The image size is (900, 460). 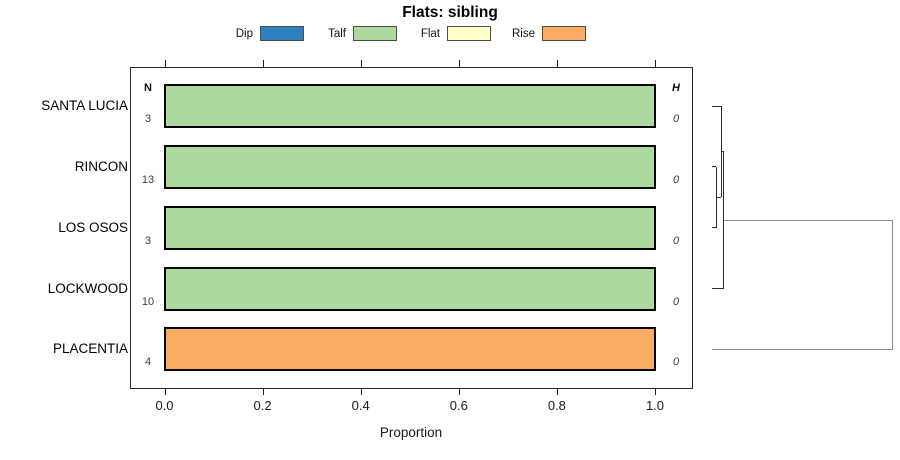 What do you see at coordinates (469, 33) in the screenshot?
I see `legend-swatch-flat` at bounding box center [469, 33].